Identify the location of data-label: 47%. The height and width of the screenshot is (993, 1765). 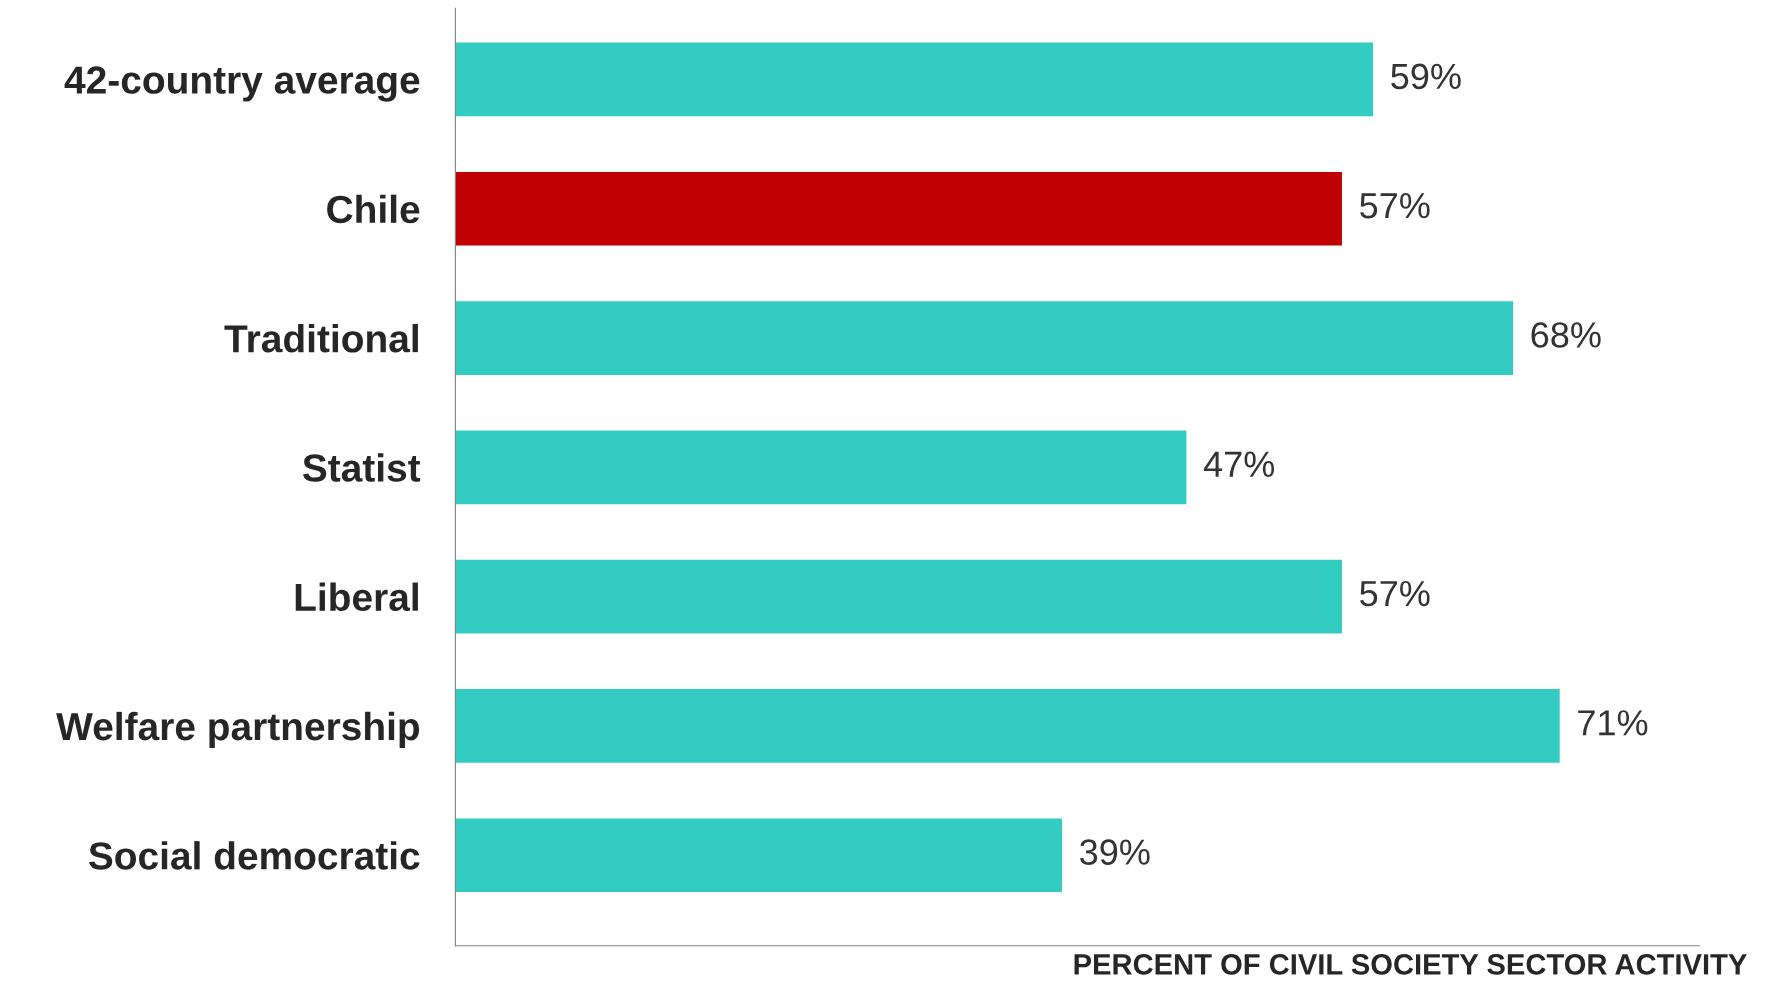
(1239, 464).